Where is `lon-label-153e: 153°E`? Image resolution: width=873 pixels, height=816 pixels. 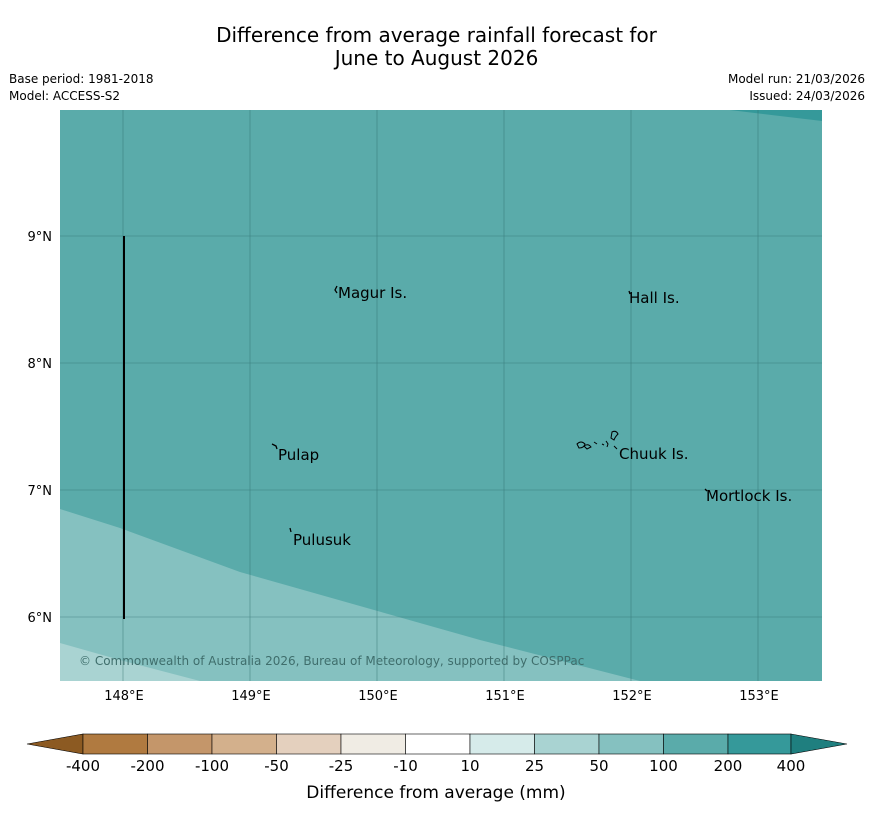
lon-label-153e: 153°E is located at coordinates (759, 696).